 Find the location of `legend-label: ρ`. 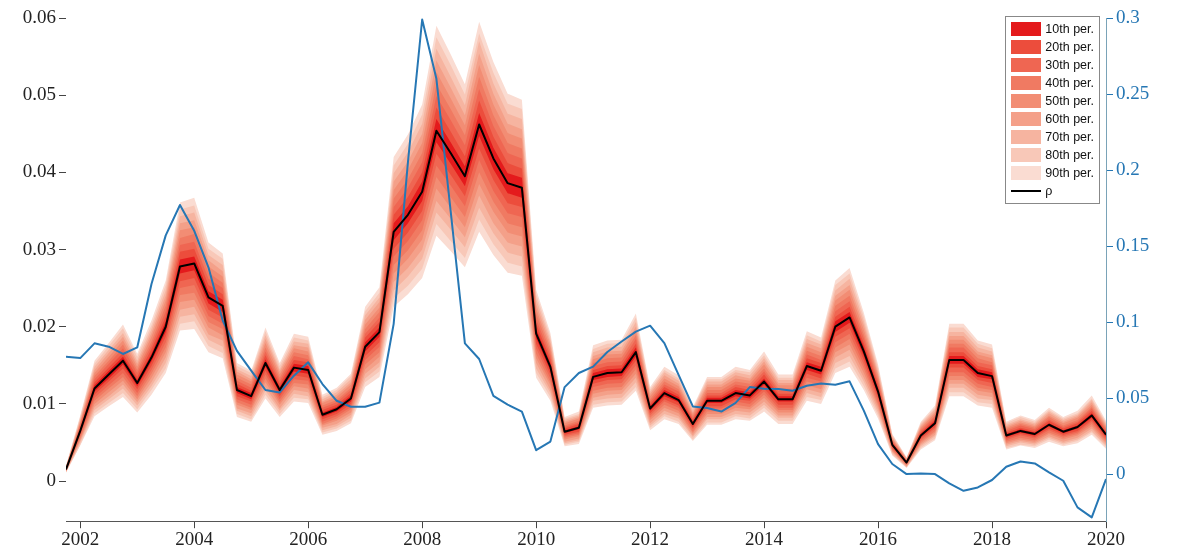

legend-label: ρ is located at coordinates (1049, 191).